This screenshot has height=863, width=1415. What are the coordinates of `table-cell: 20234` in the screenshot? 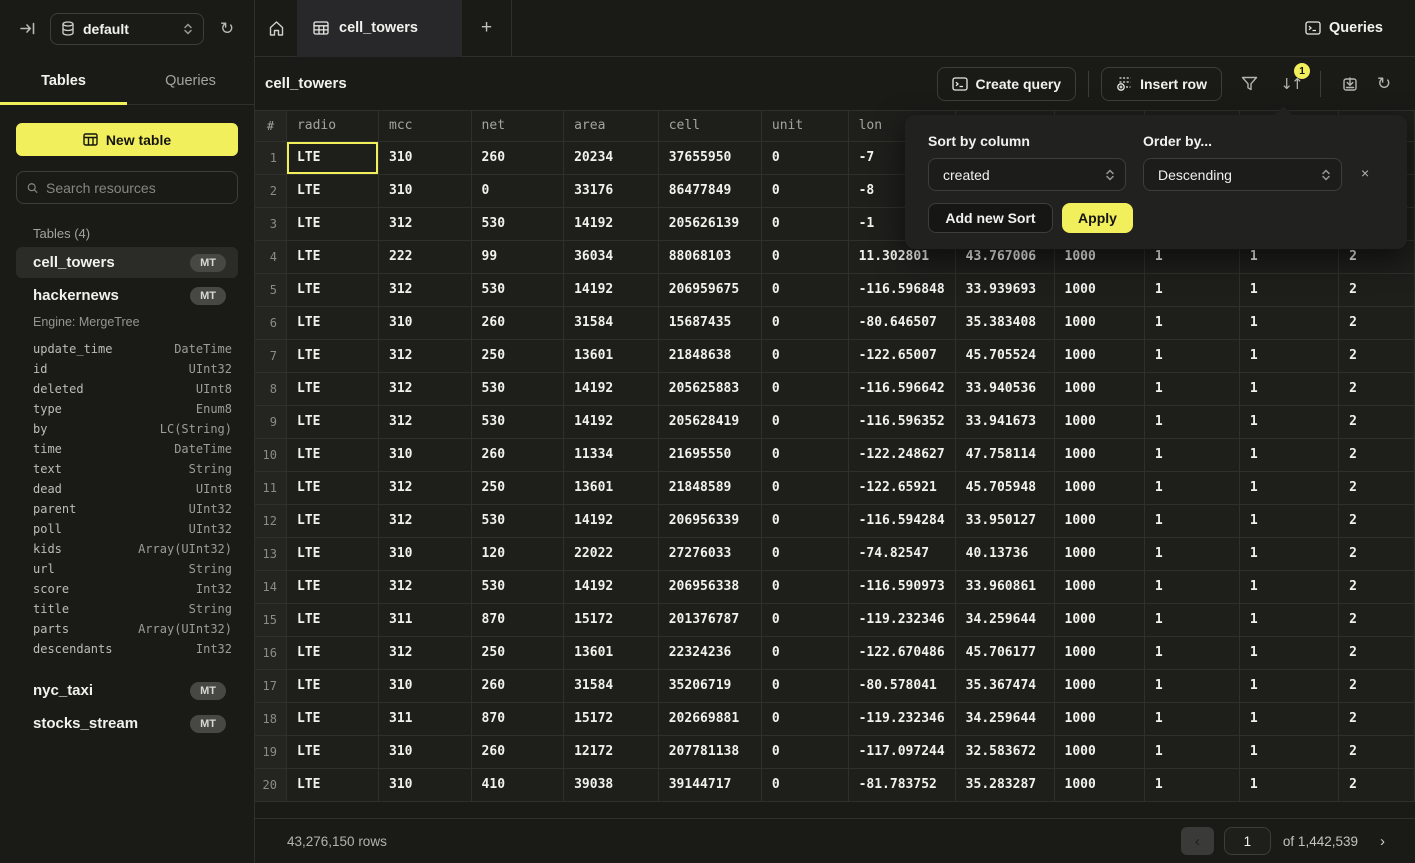 It's located at (611, 158).